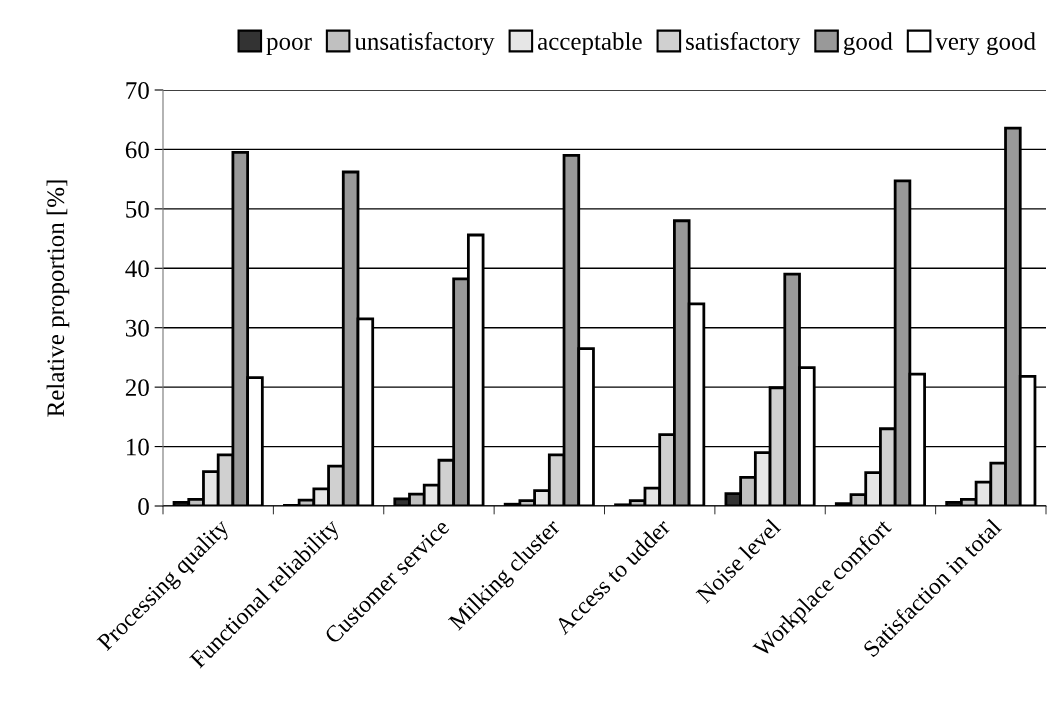 The width and height of the screenshot is (1053, 723). What do you see at coordinates (137, 328) in the screenshot?
I see `y-tick-label: 30` at bounding box center [137, 328].